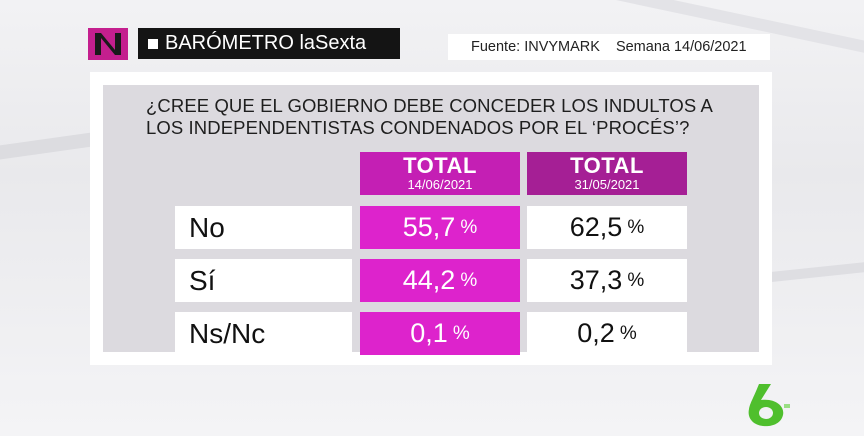 The width and height of the screenshot is (864, 436). I want to click on week-label: Semana 14/06/2021, so click(681, 47).